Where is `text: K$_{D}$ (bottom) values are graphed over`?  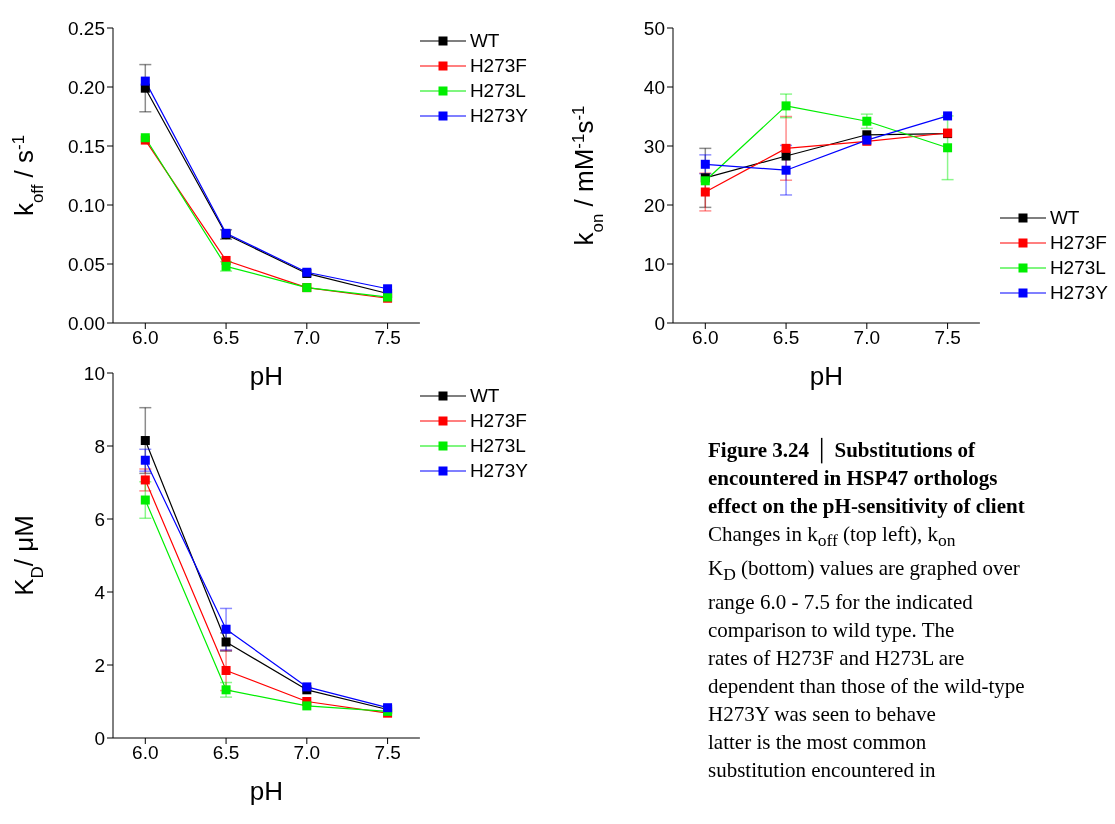
text: K$_{D}$ (bottom) values are graphed over is located at coordinates (864, 570).